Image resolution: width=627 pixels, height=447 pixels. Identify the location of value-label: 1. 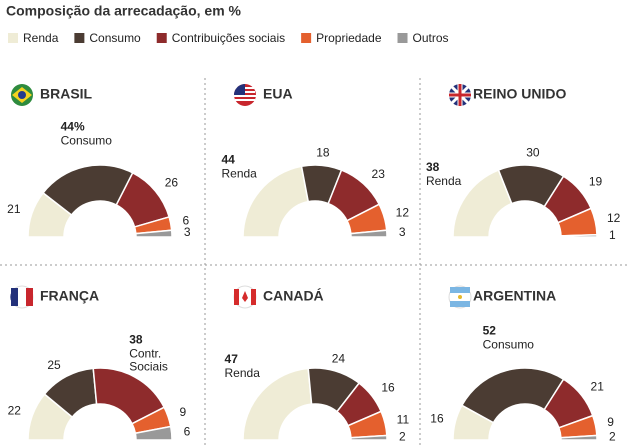
(612, 235).